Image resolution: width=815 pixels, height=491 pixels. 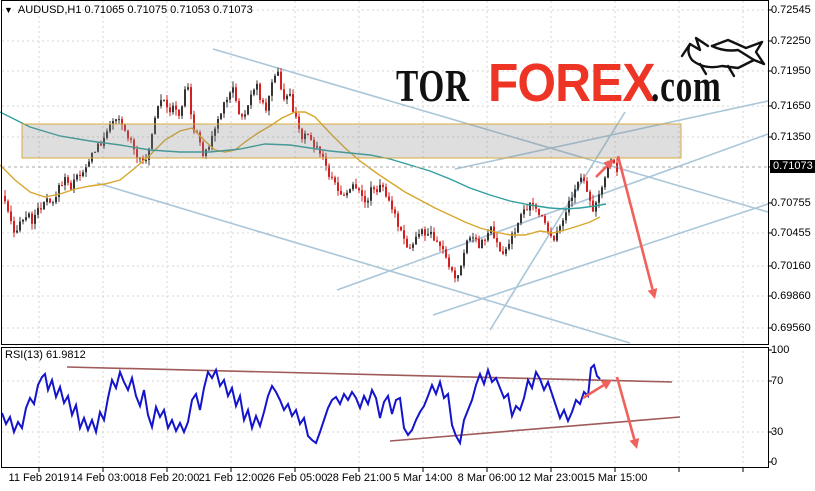 What do you see at coordinates (791, 266) in the screenshot?
I see `price-axis-label: 0.70160` at bounding box center [791, 266].